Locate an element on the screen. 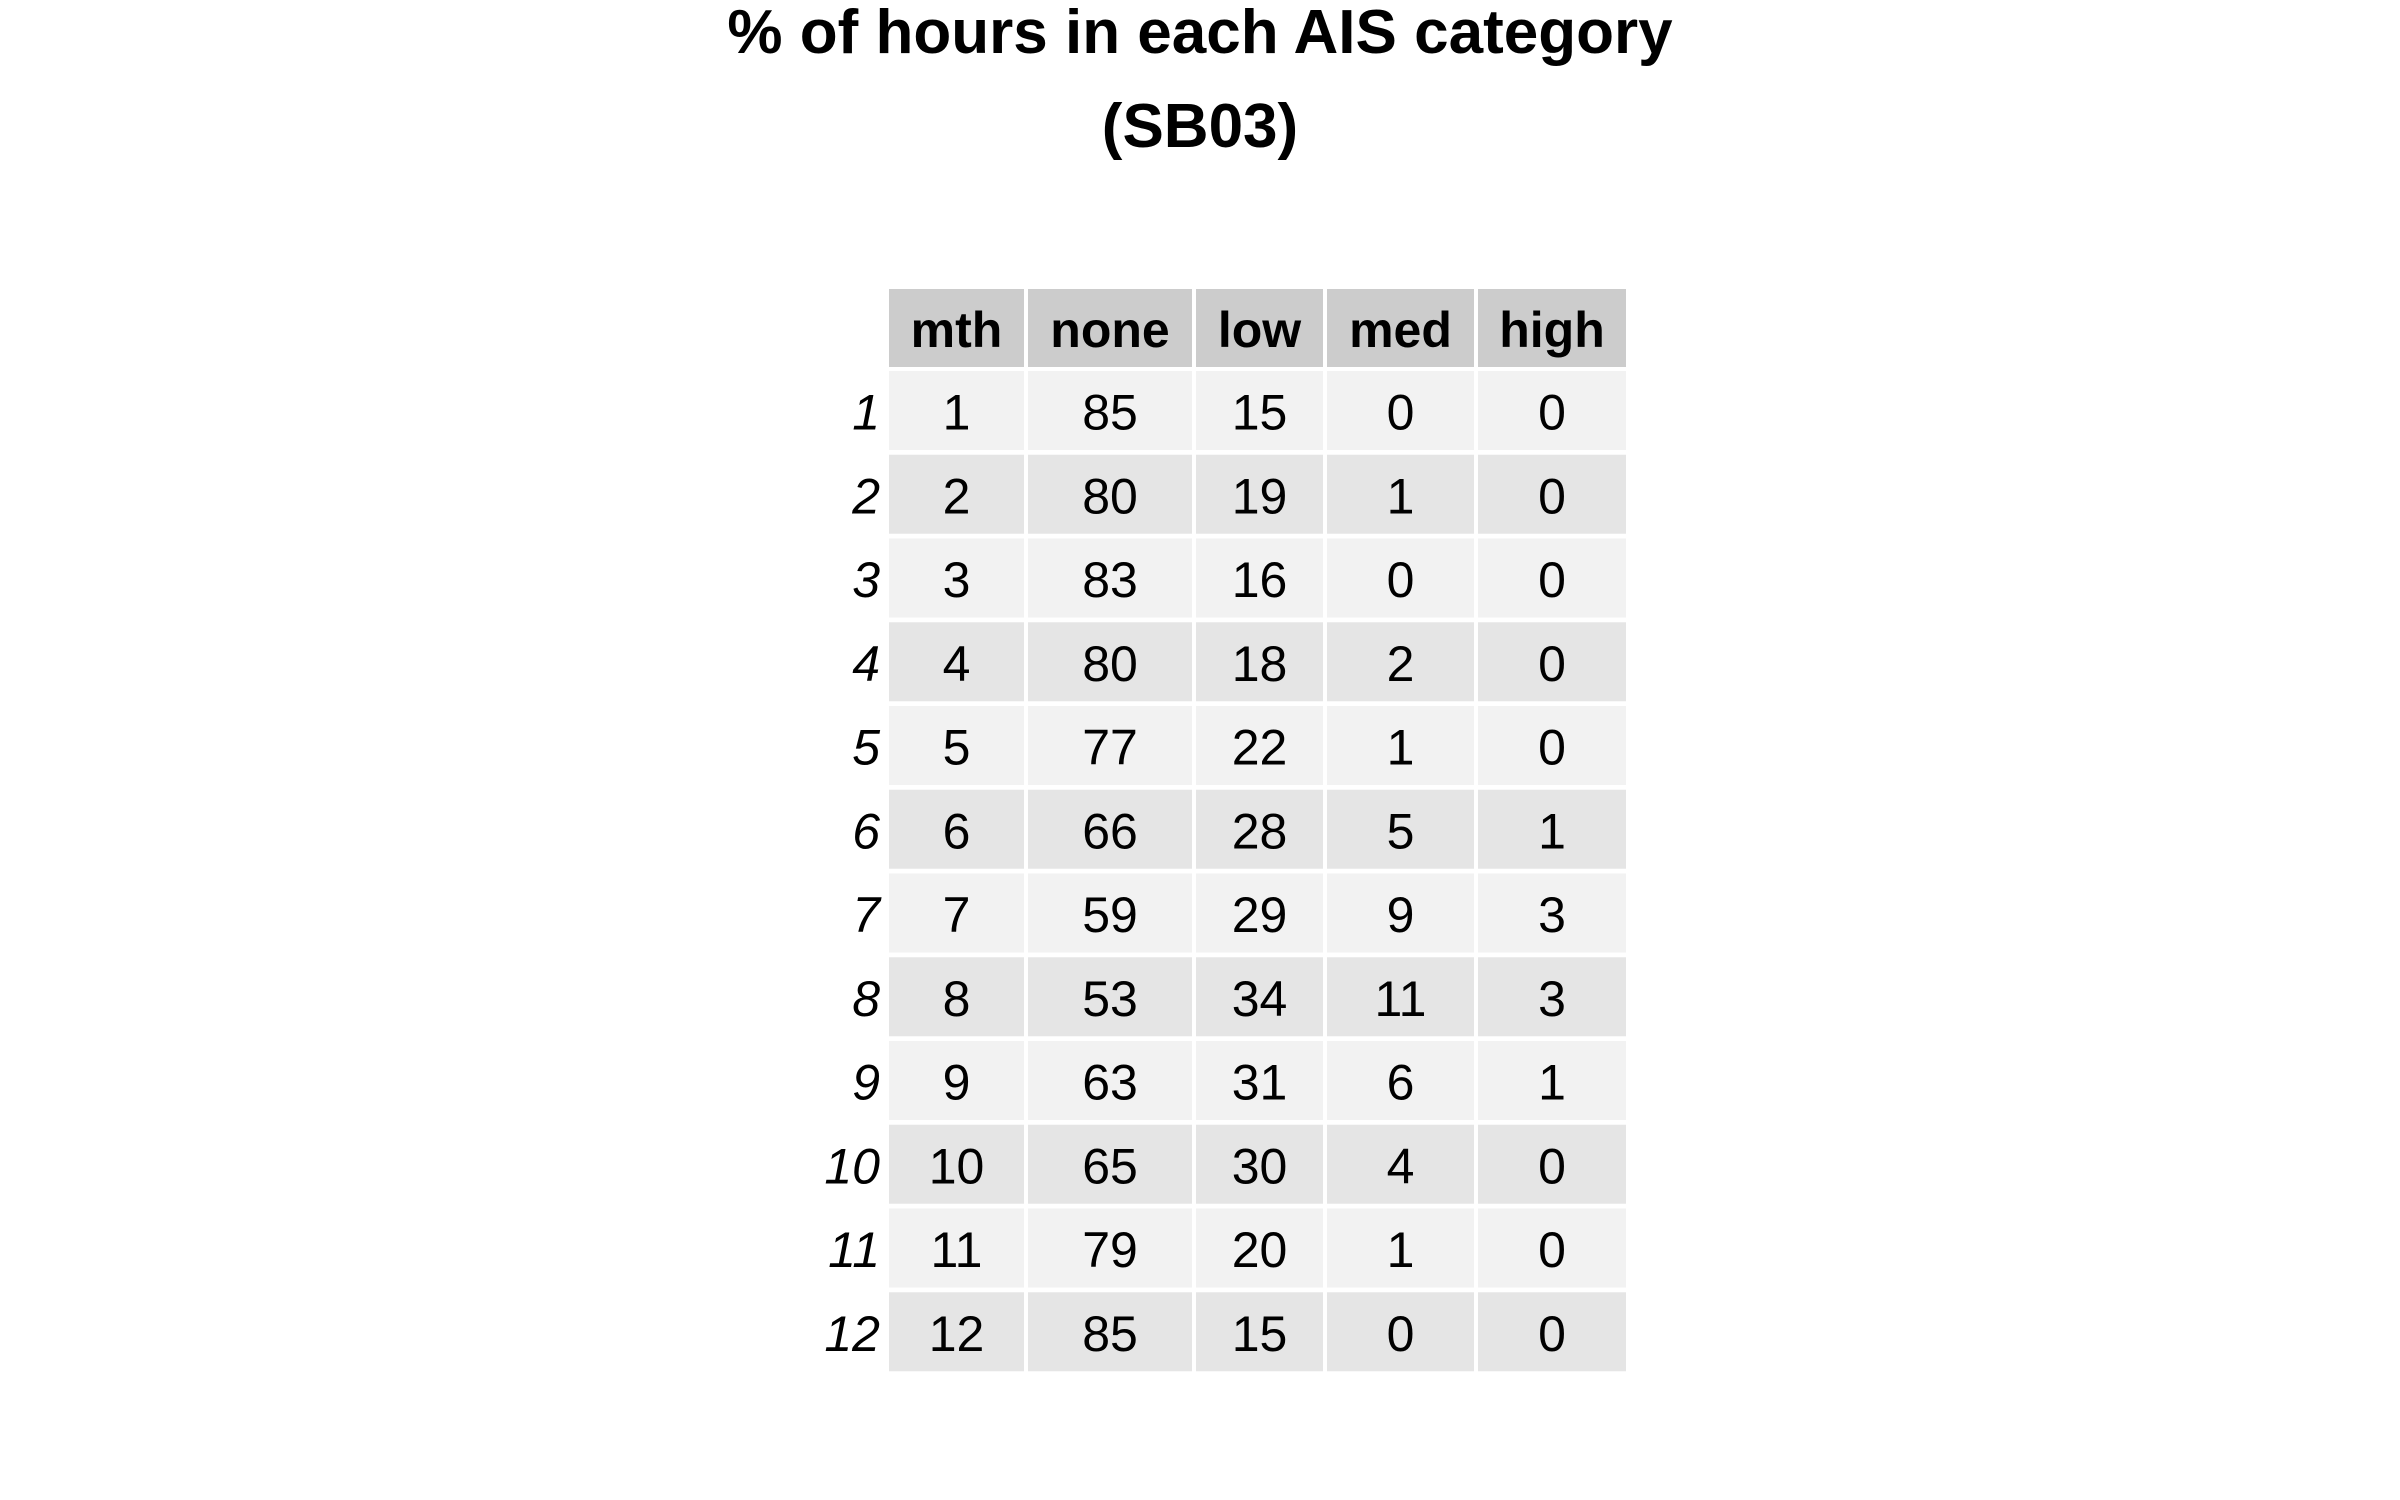 This screenshot has height=1500, width=2400. table-cell-mth: 7 is located at coordinates (957, 915).